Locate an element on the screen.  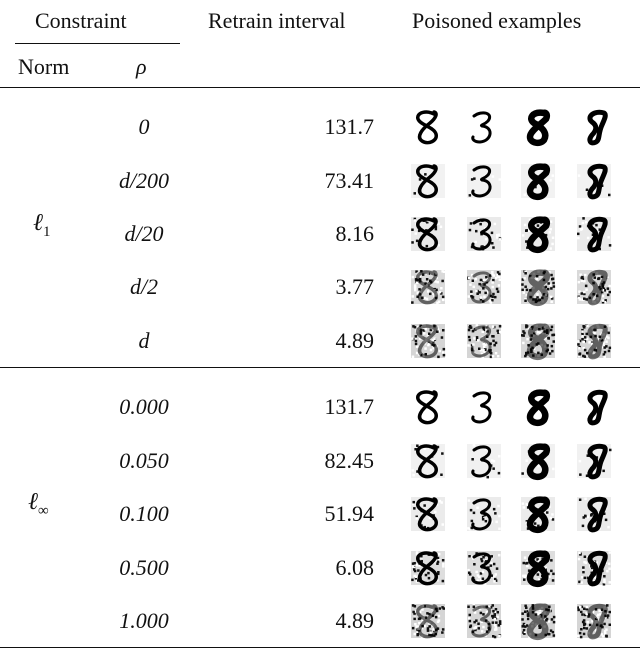
header-poisoned-examples: Poisoned examples is located at coordinates (497, 20).